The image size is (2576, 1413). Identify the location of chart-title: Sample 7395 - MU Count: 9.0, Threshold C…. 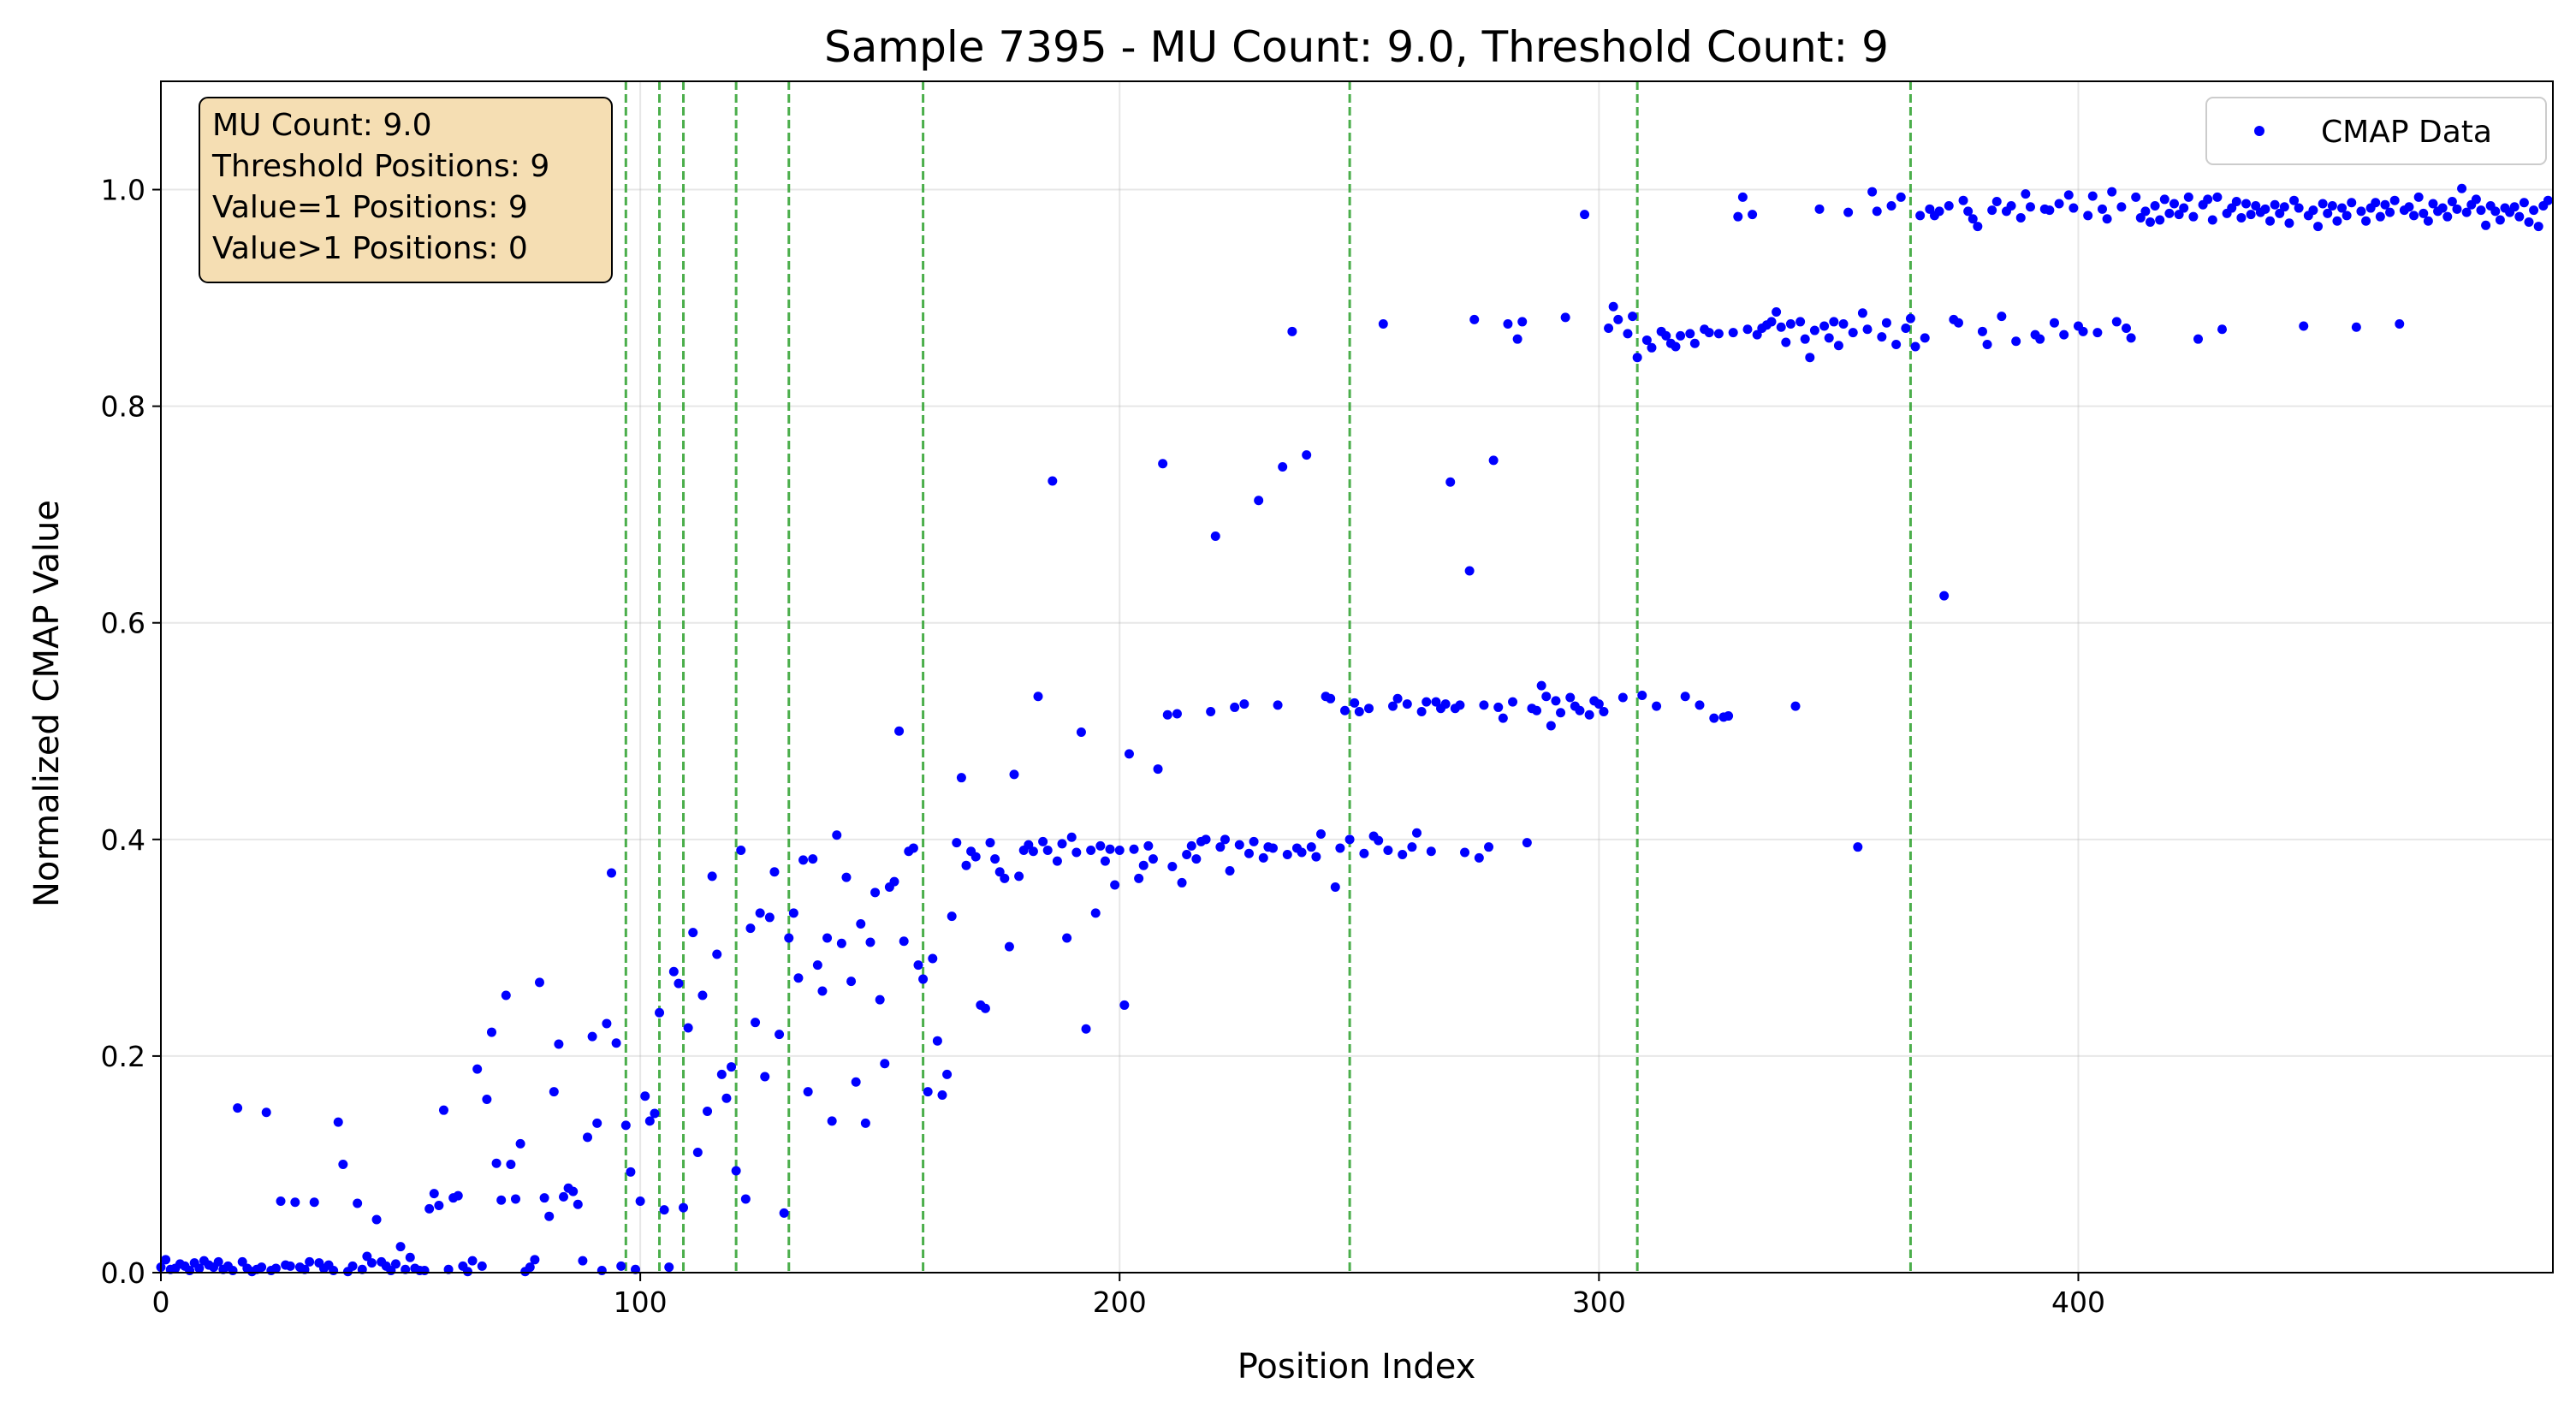
(1356, 47).